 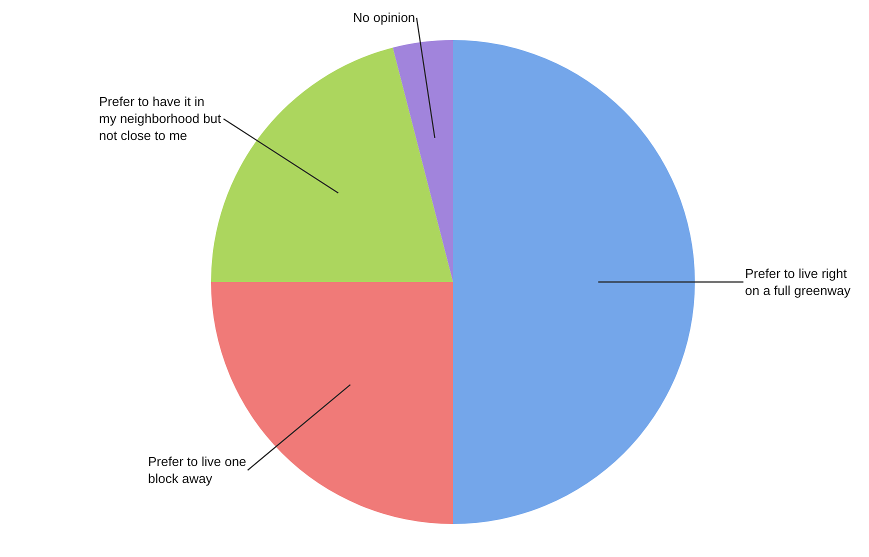 I want to click on slice-label: No opinion, so click(x=384, y=17).